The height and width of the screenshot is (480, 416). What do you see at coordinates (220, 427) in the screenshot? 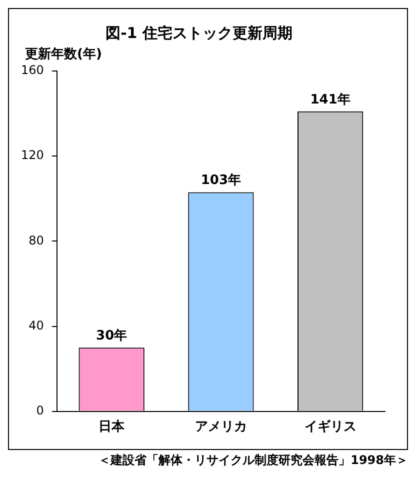
I see `x-tick-label: アメリカ` at bounding box center [220, 427].